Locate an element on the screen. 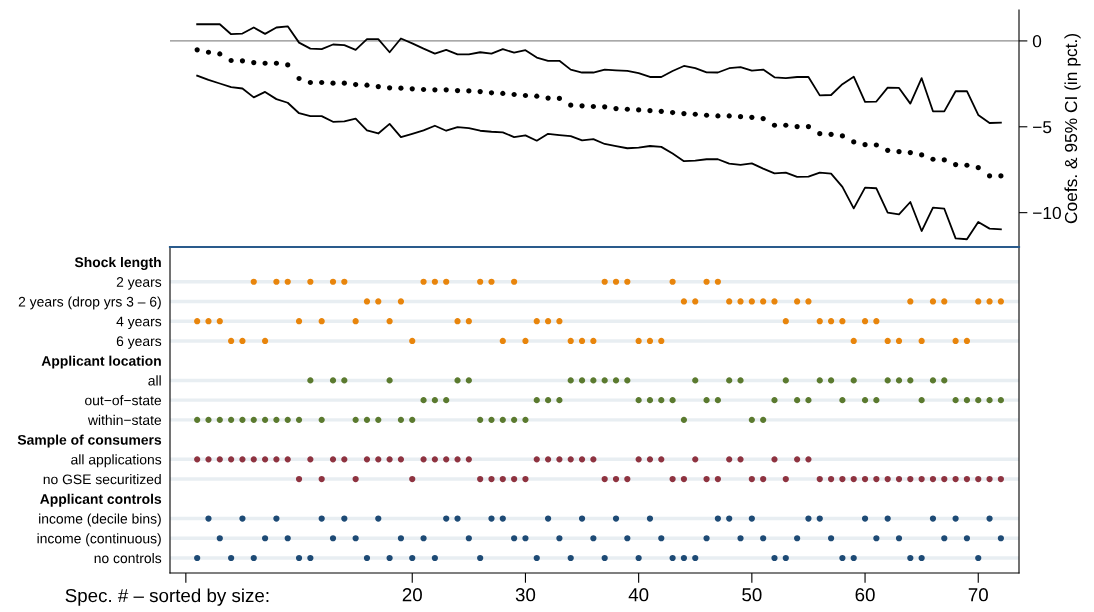 The height and width of the screenshot is (612, 1094). y-tick-label: Sample of consumers is located at coordinates (89, 441).